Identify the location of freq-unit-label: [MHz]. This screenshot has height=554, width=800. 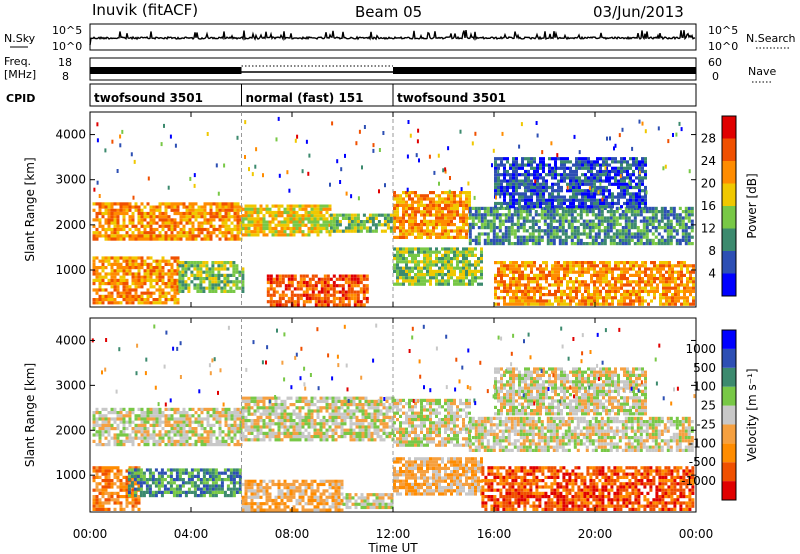
(20, 74).